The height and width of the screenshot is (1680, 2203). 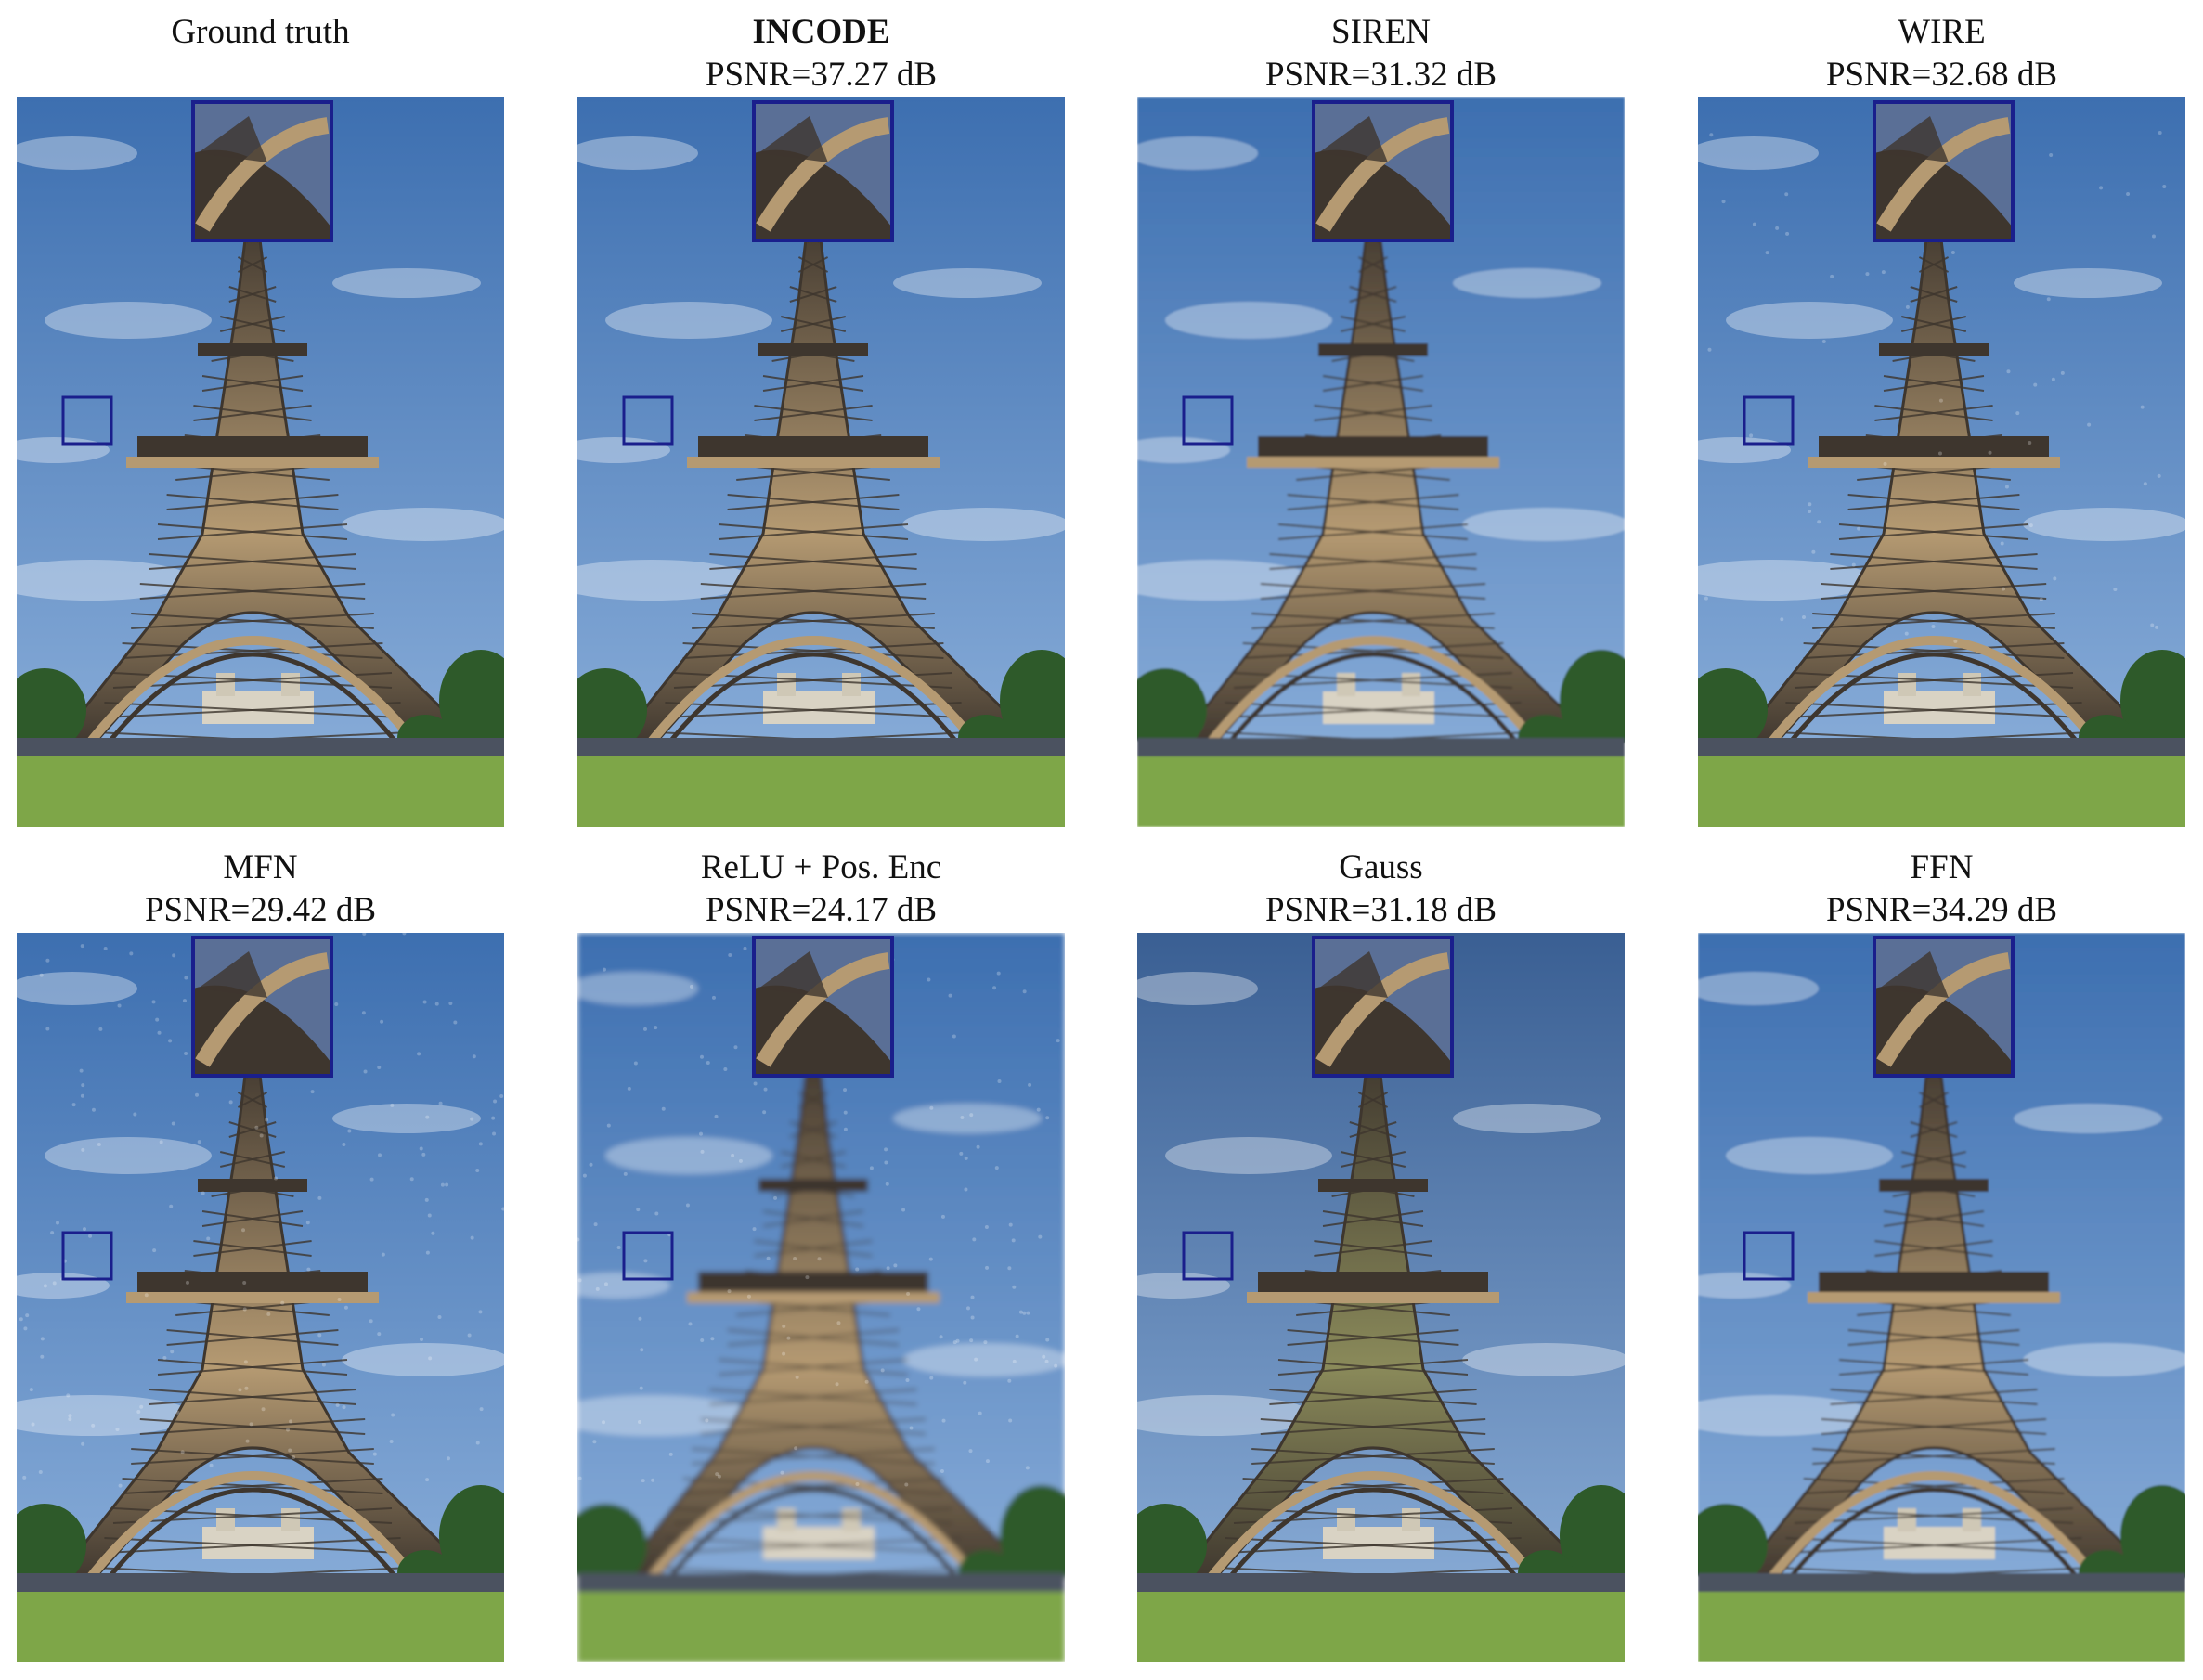 I want to click on panel-mfn: MFN PSNR=29.42 dB, so click(x=260, y=1248).